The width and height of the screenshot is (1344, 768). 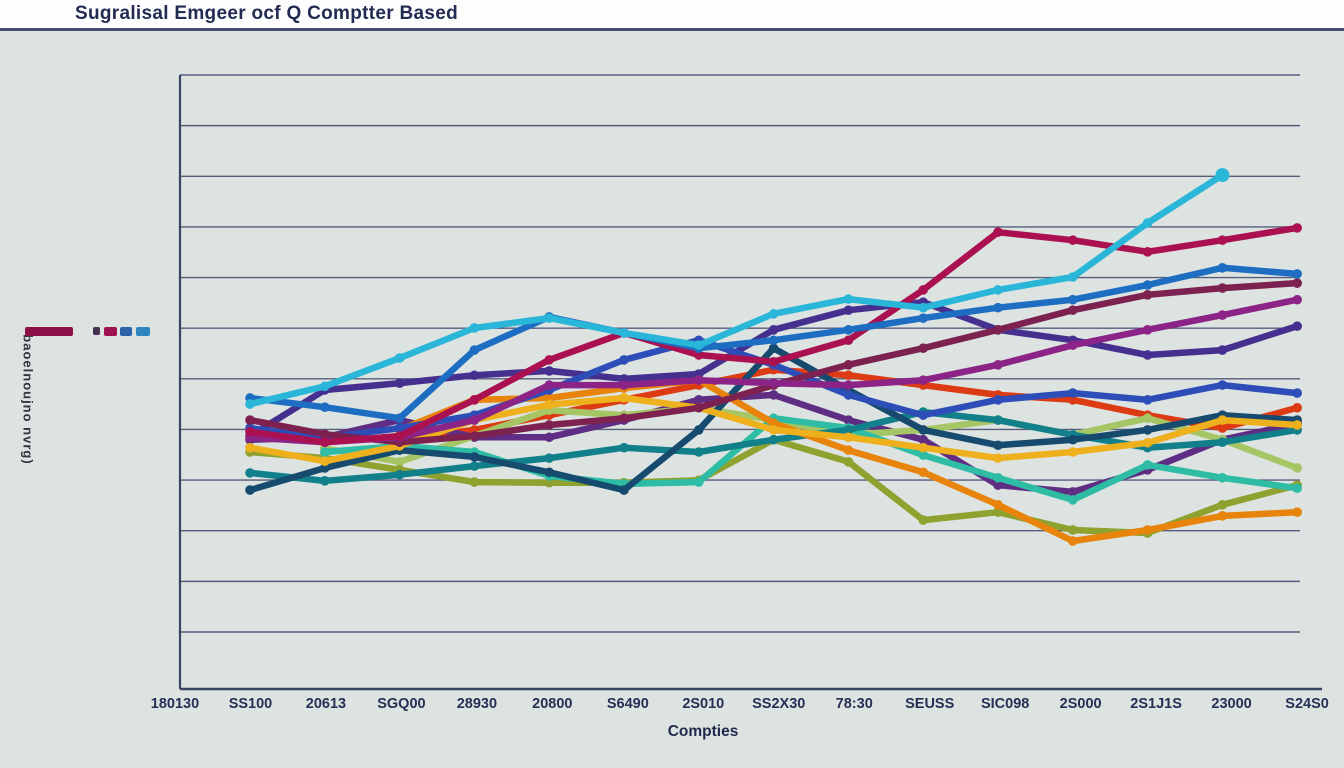 I want to click on x-axis-title: Compties, so click(x=703, y=731).